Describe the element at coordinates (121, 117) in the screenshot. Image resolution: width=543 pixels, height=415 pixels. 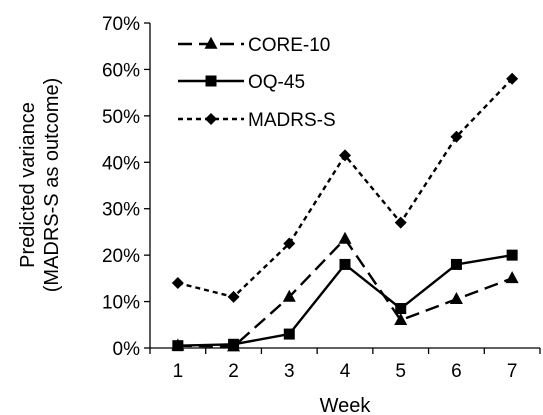
I see `y-tick-label: 50%` at that location.